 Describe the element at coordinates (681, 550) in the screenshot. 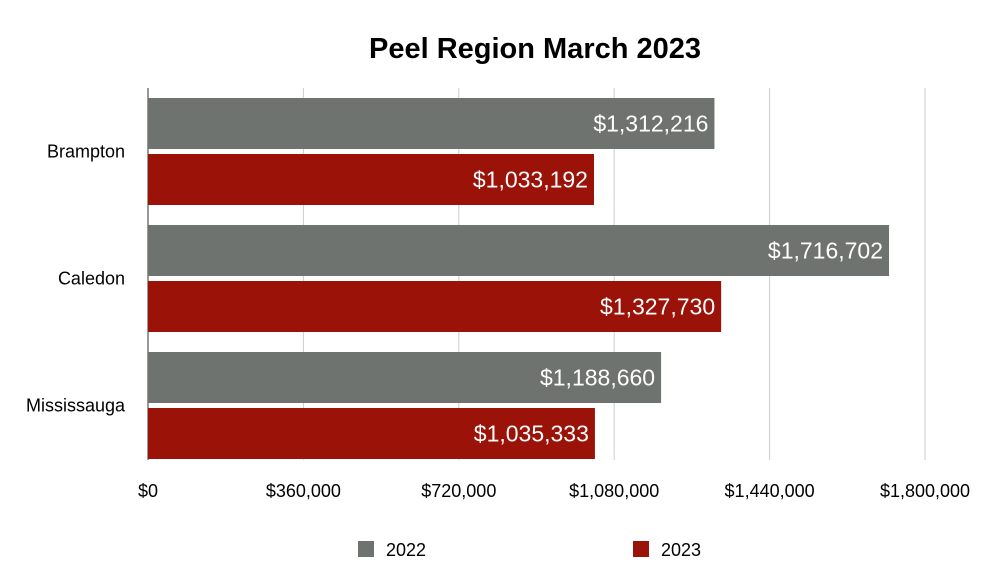

I see `legend-label-2023: 2023` at that location.